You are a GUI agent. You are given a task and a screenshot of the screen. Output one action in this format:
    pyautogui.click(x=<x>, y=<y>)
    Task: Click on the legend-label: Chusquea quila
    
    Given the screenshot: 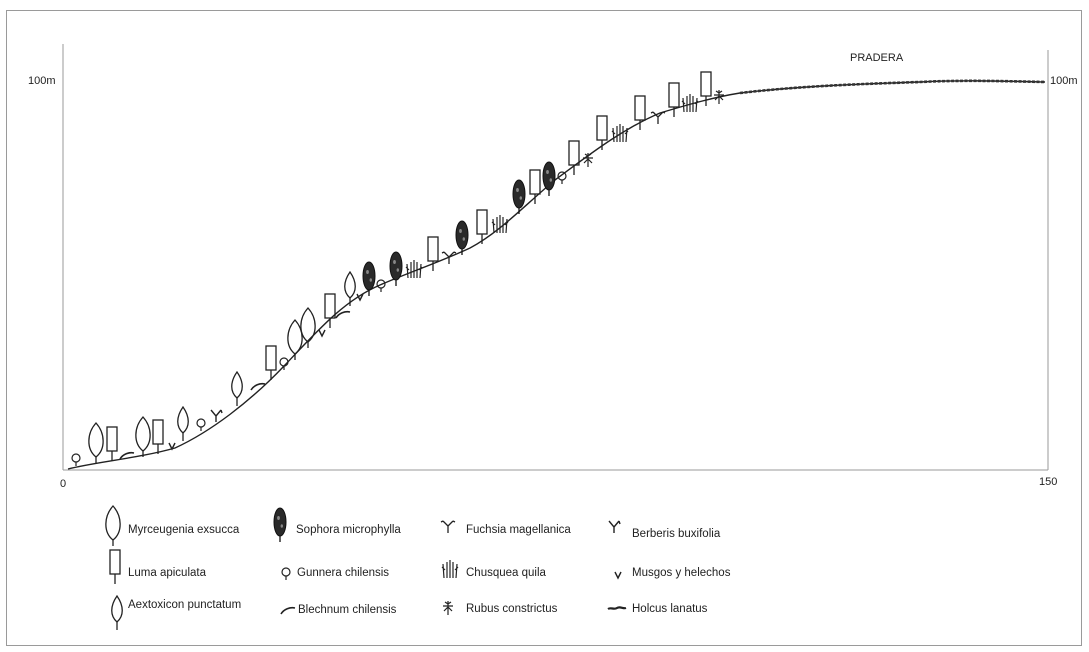 What is the action you would take?
    pyautogui.click(x=506, y=573)
    